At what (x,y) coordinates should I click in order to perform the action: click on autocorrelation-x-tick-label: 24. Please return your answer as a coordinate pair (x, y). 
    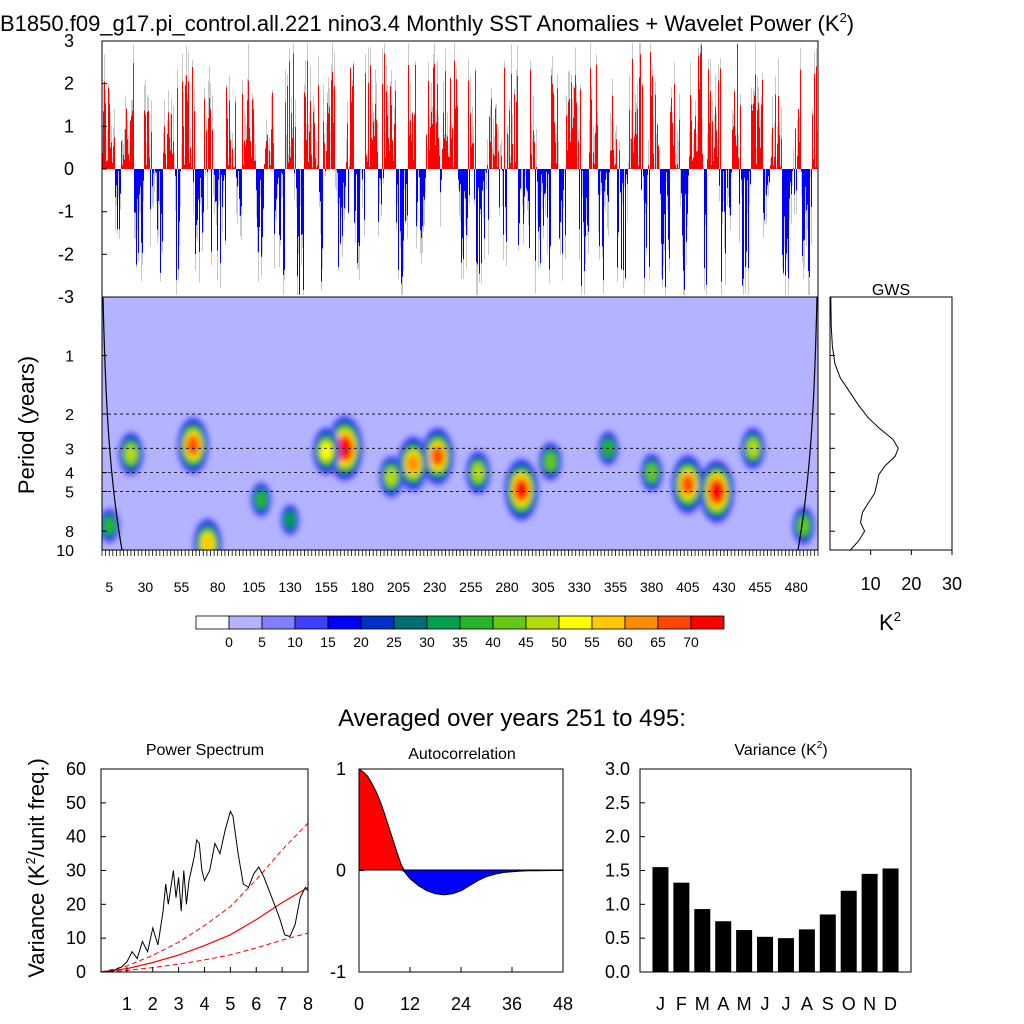
    Looking at the image, I should click on (461, 1004).